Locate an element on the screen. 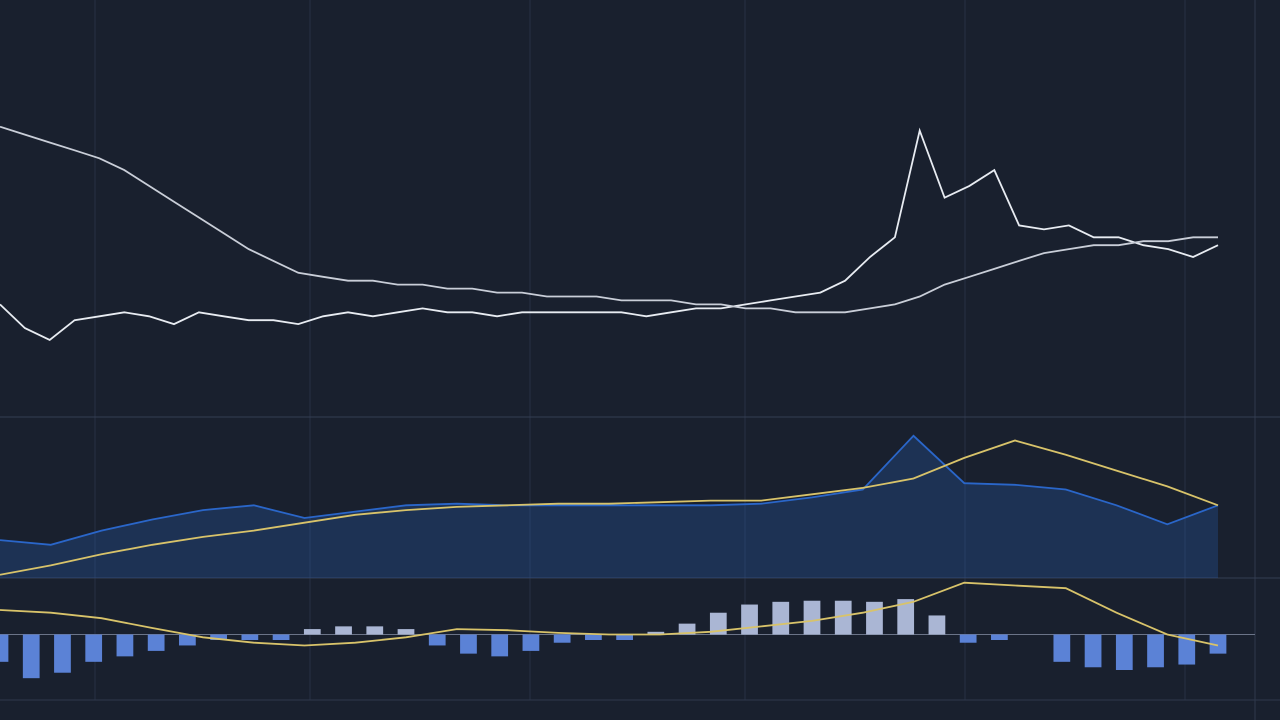 The width and height of the screenshot is (1280, 720). signal-line is located at coordinates (609, 614).